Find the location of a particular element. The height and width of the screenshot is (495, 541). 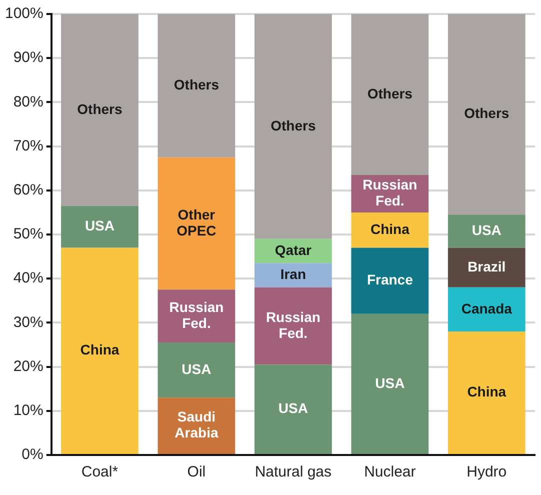

data-label: Iran is located at coordinates (293, 274).